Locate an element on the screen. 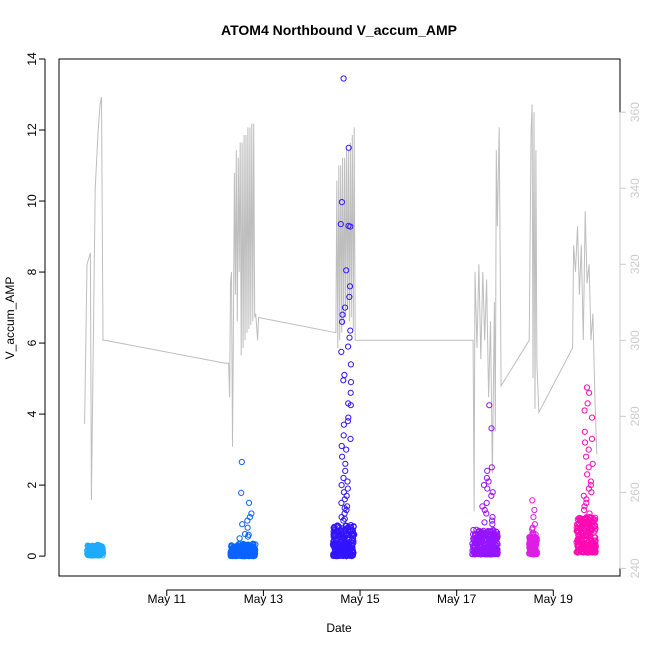 Image resolution: width=650 pixels, height=650 pixels. y2-tick-label: 360 is located at coordinates (635, 112).